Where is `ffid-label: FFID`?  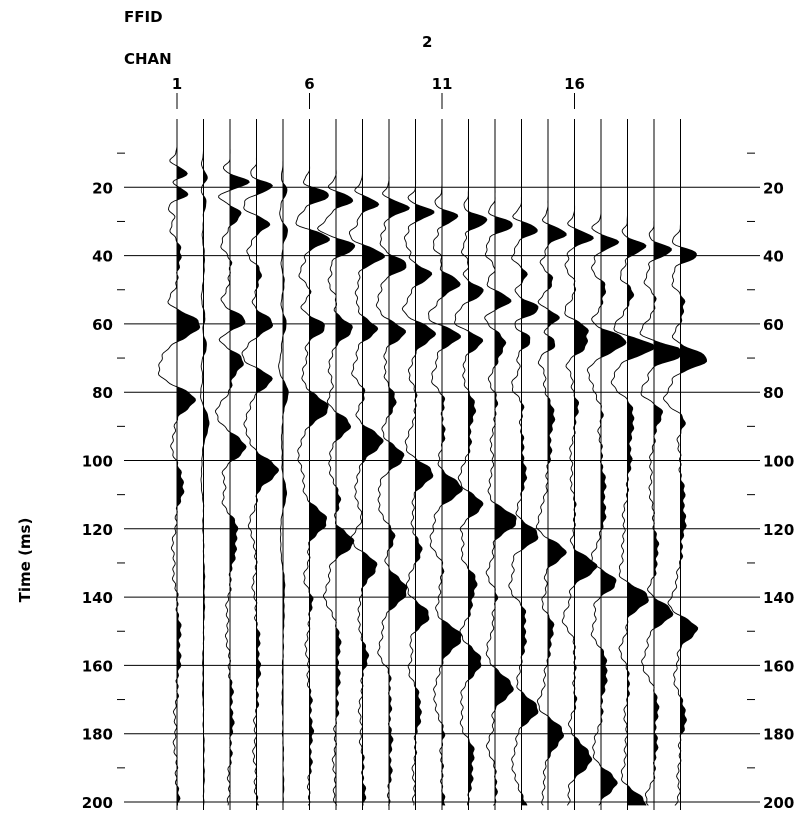
ffid-label: FFID is located at coordinates (143, 17).